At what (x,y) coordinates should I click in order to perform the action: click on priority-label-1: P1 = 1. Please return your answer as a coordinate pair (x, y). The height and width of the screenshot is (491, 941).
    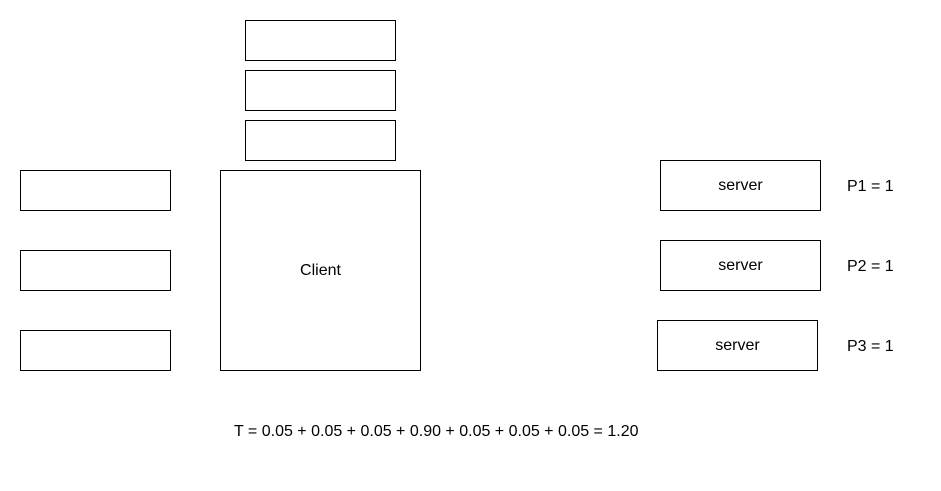
    Looking at the image, I should click on (870, 186).